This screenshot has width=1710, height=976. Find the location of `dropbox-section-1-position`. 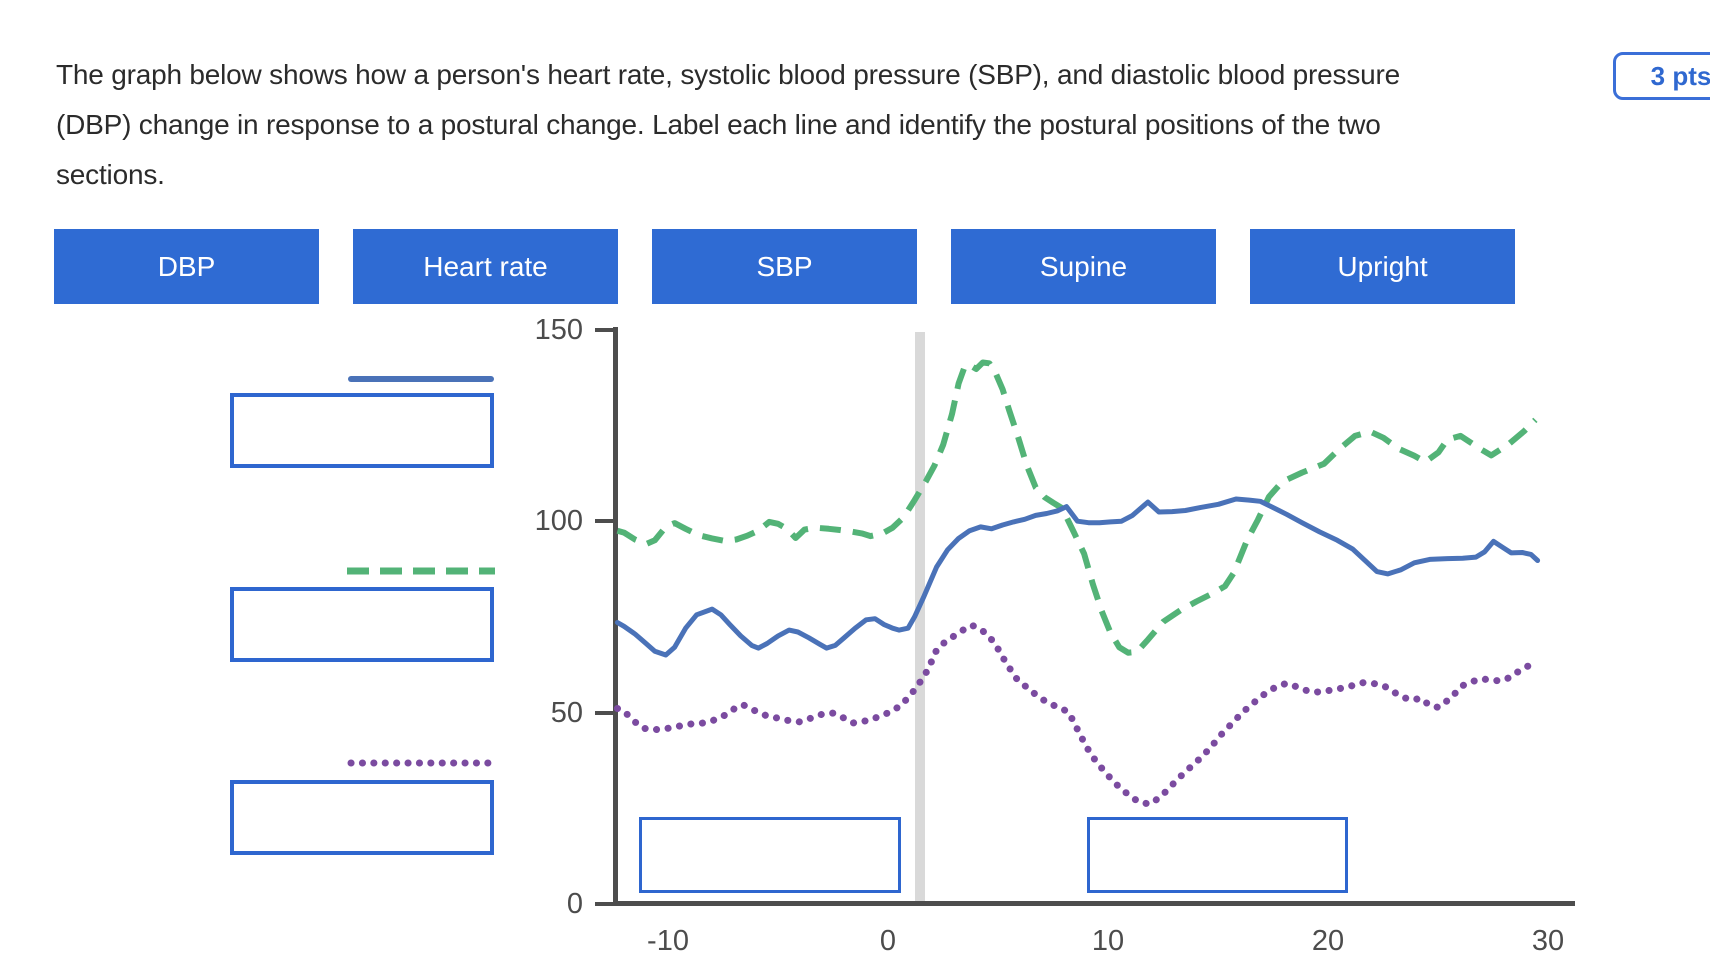

dropbox-section-1-position is located at coordinates (770, 855).